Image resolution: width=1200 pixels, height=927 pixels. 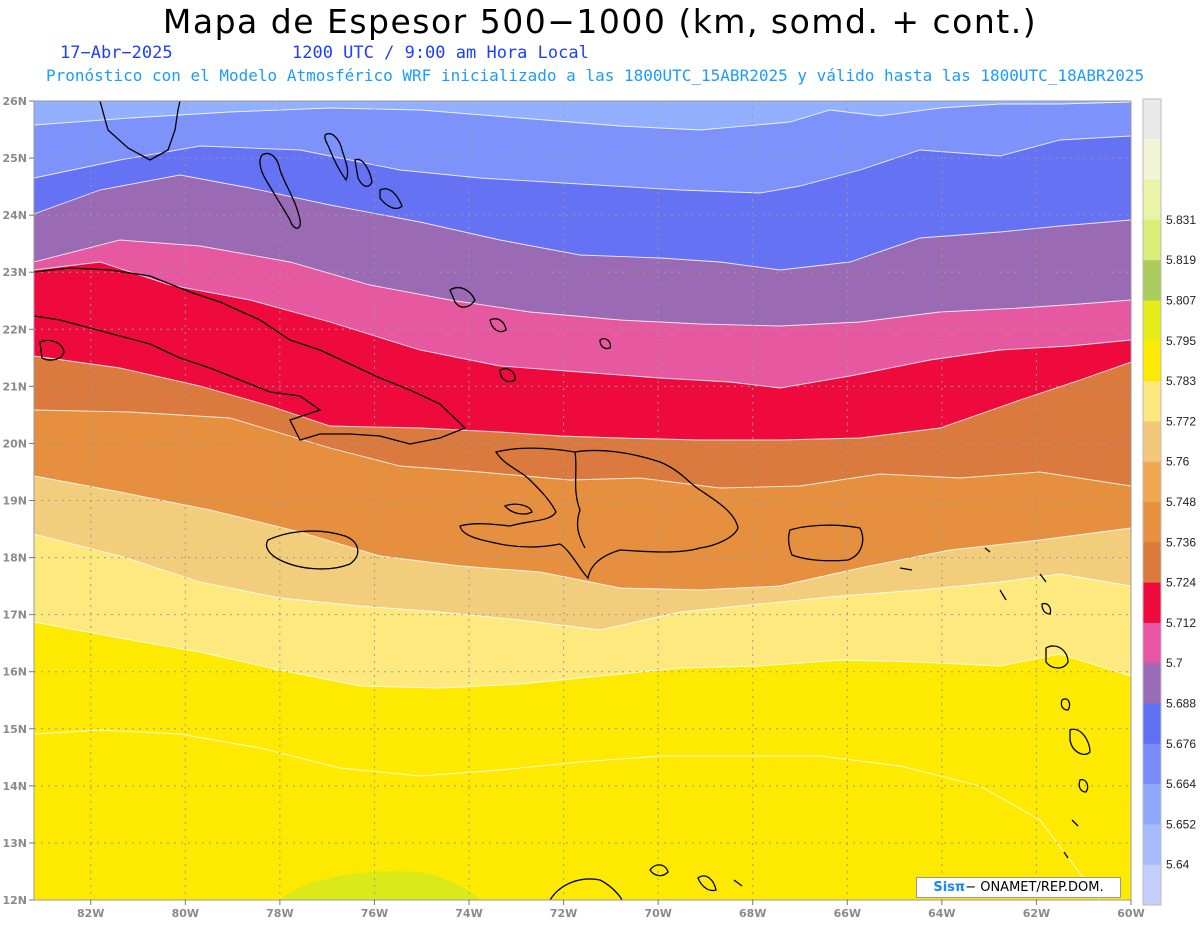 What do you see at coordinates (14, 729) in the screenshot?
I see `lat-tick-label: 15N` at bounding box center [14, 729].